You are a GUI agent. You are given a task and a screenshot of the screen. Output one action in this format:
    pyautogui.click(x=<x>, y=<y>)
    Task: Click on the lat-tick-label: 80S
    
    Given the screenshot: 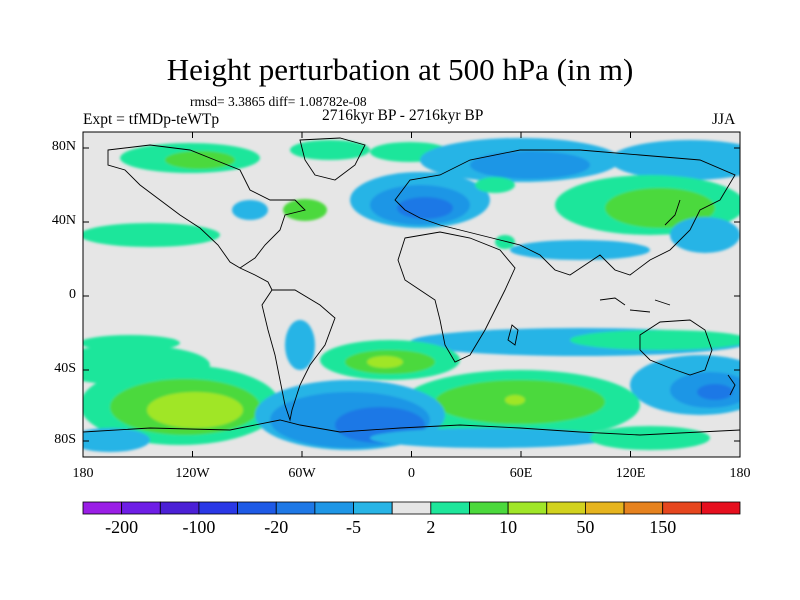 What is the action you would take?
    pyautogui.click(x=65, y=439)
    